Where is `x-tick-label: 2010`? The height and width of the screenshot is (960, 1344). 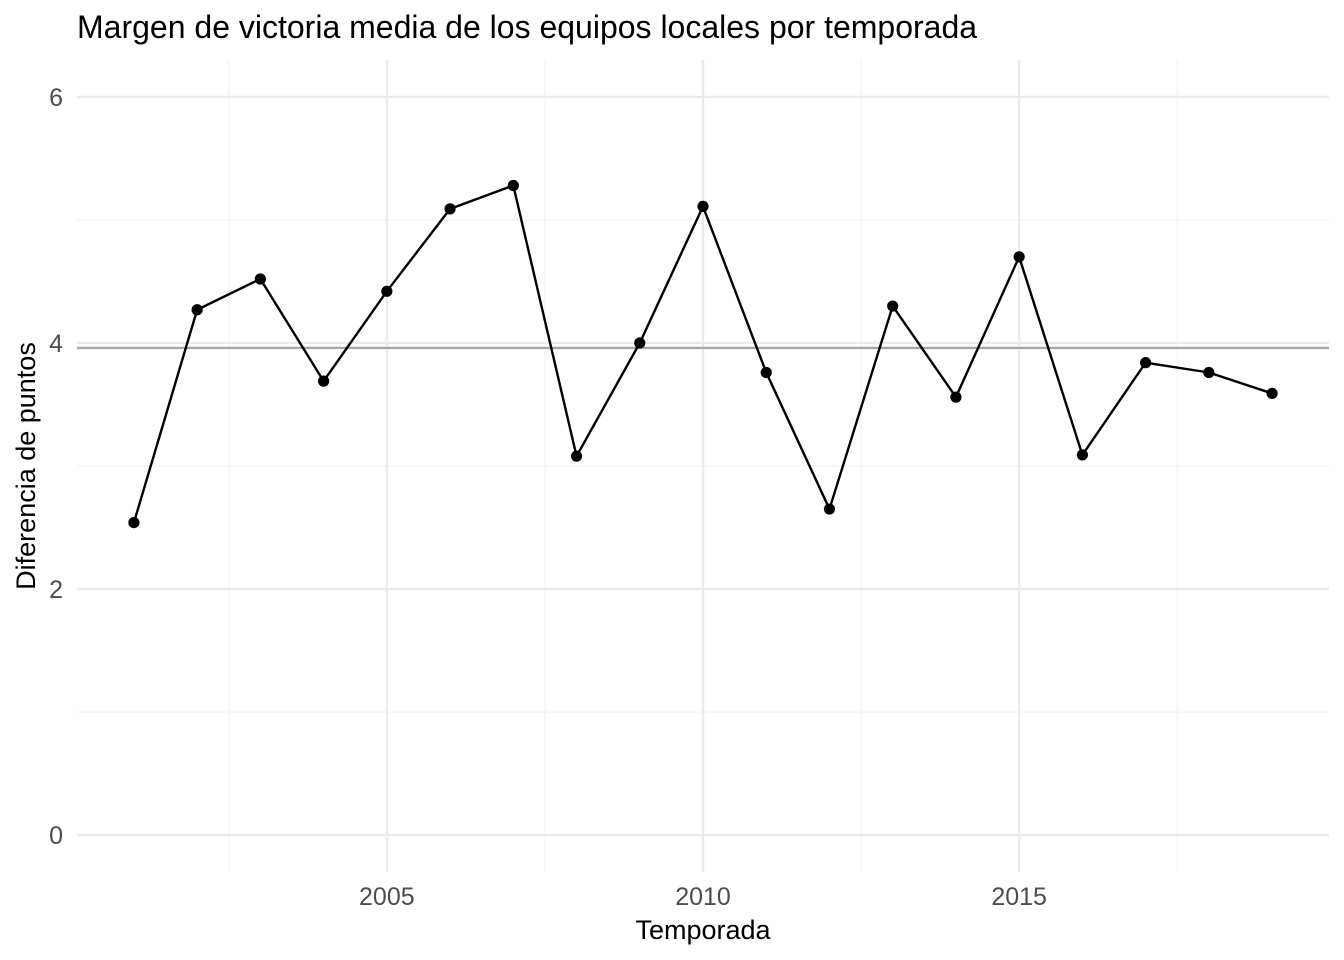 x-tick-label: 2010 is located at coordinates (703, 897).